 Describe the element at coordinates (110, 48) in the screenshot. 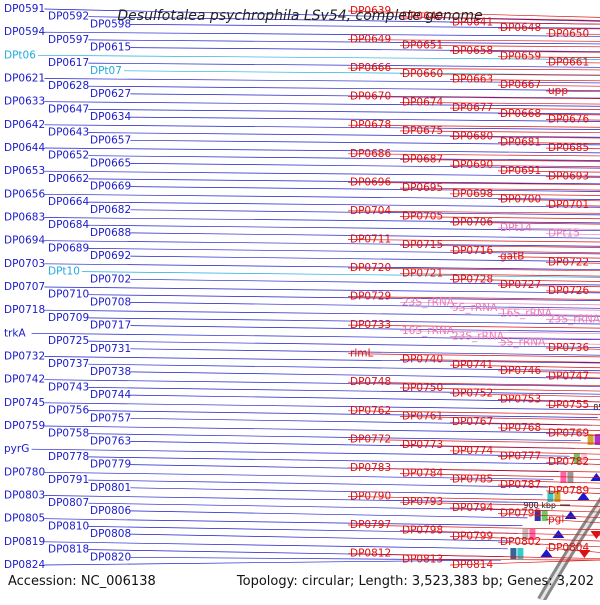

I see `gene-label: DP0615` at that location.